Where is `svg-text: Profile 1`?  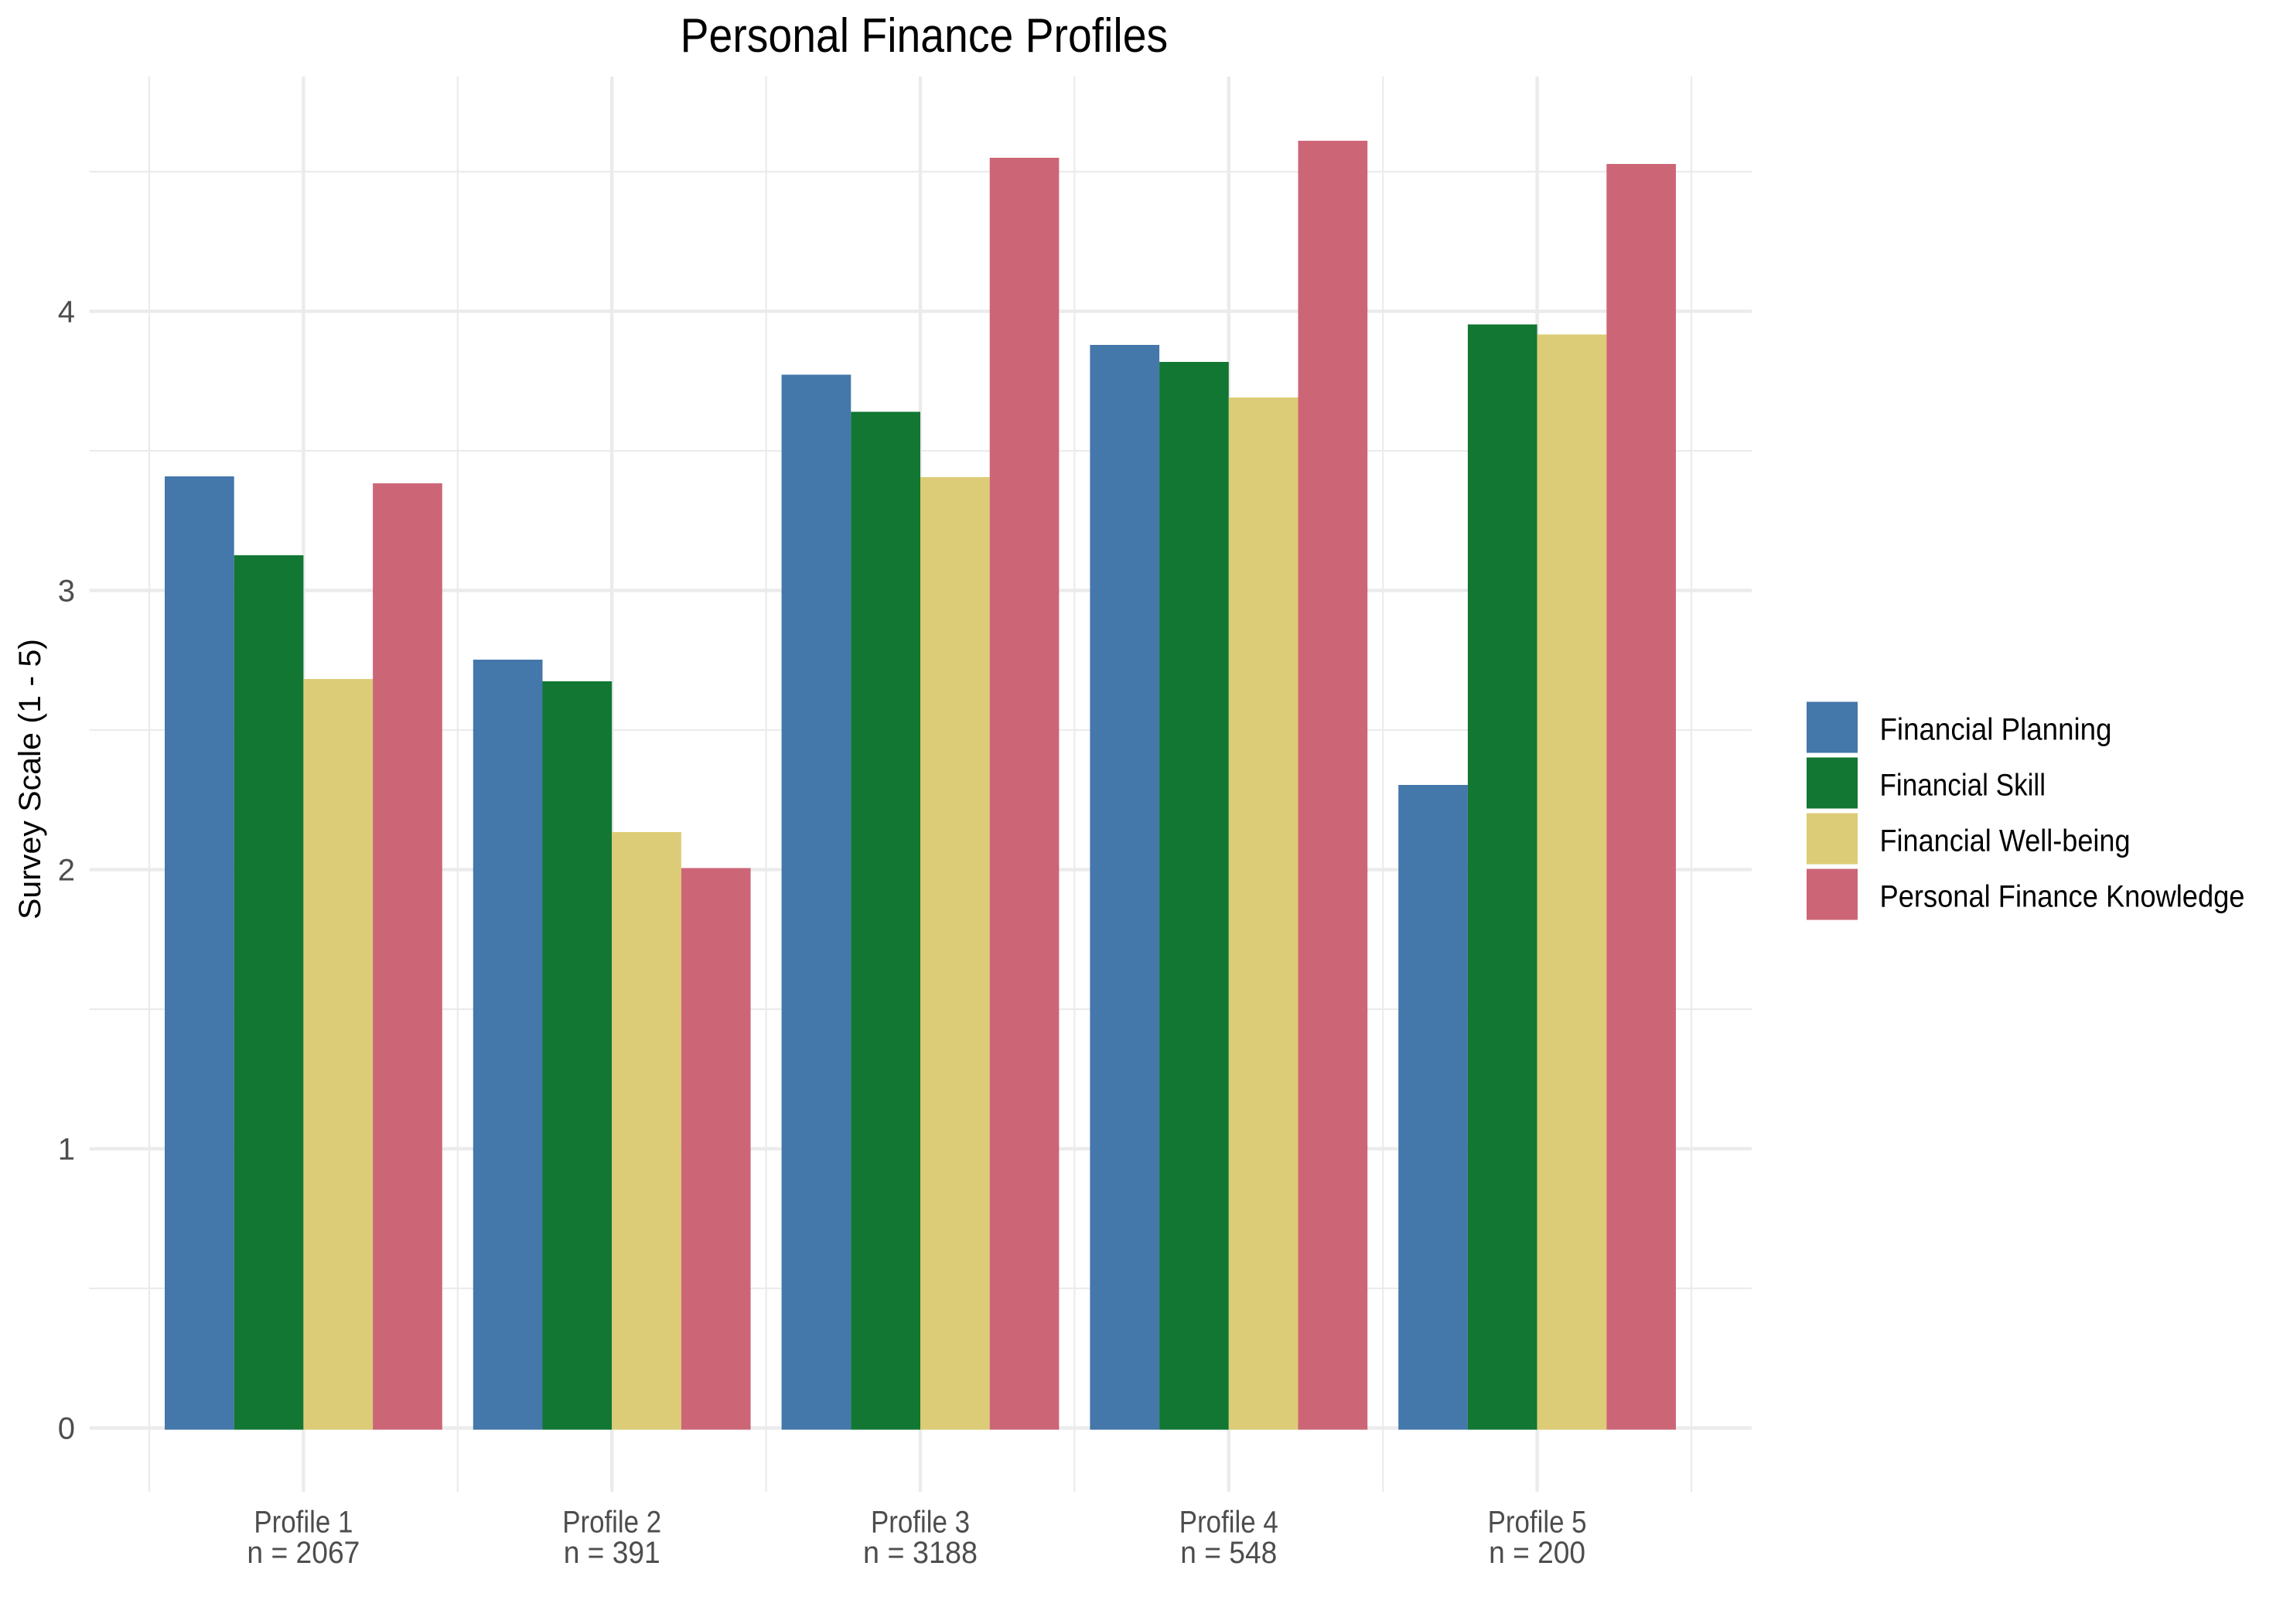
svg-text: Profile 1 is located at coordinates (303, 1523).